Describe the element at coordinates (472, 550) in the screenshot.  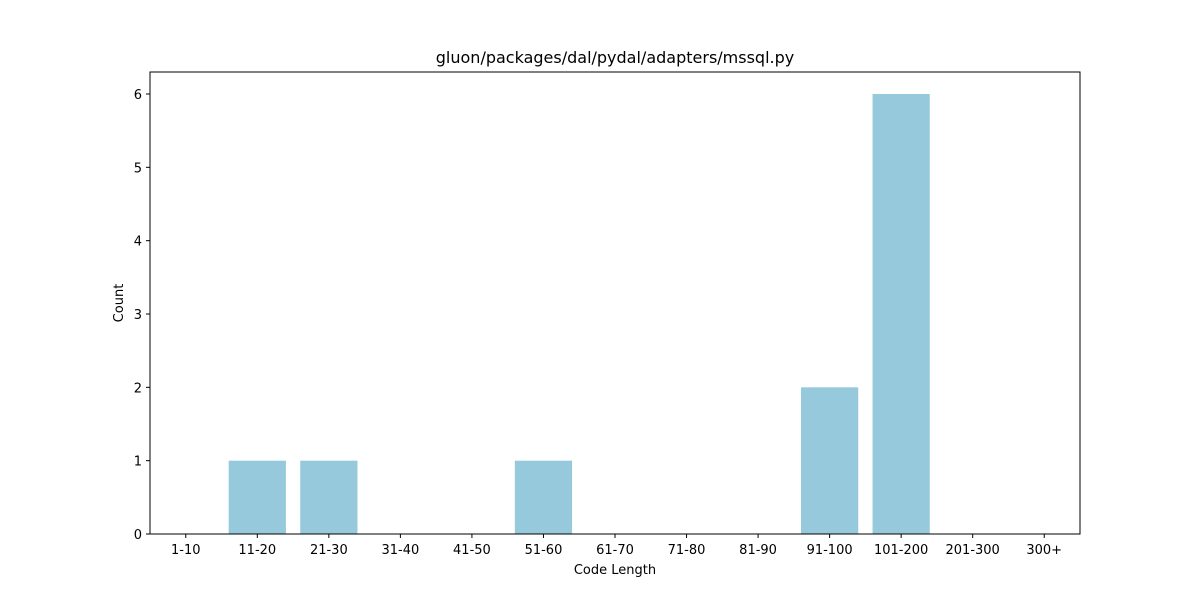
I see `x-tick-label: 41-50` at that location.